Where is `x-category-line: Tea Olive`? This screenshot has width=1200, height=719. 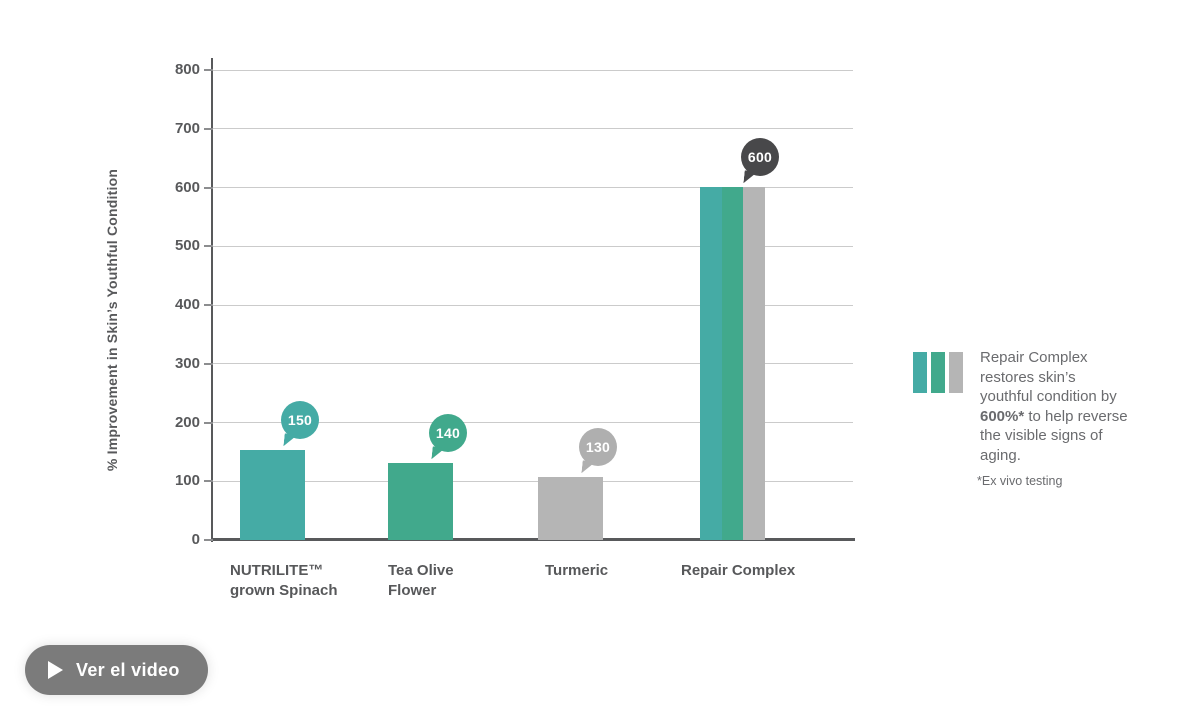 x-category-line: Tea Olive is located at coordinates (421, 570).